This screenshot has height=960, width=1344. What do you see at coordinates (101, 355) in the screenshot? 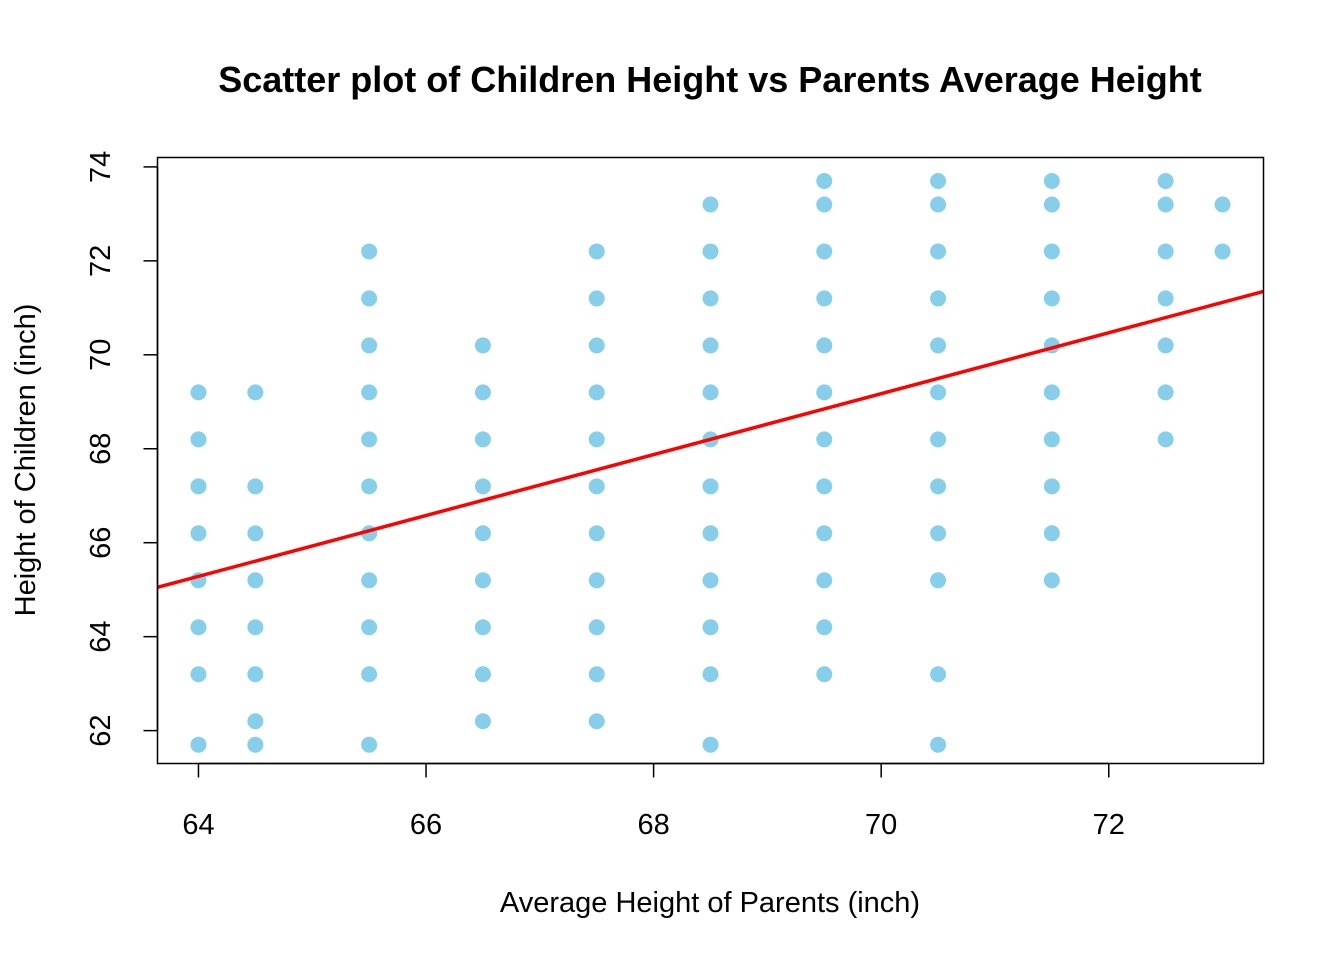
I see `y-tick-label: 70` at bounding box center [101, 355].